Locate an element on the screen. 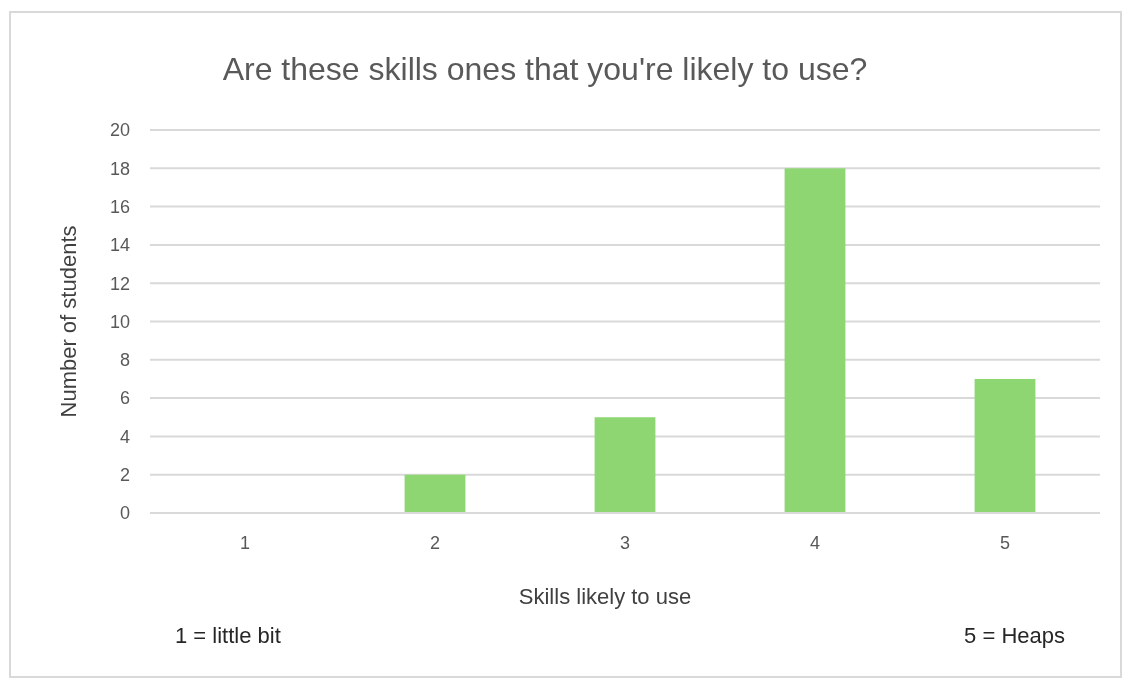 This screenshot has height=679, width=1125. text: 5 = Heaps is located at coordinates (1014, 635).